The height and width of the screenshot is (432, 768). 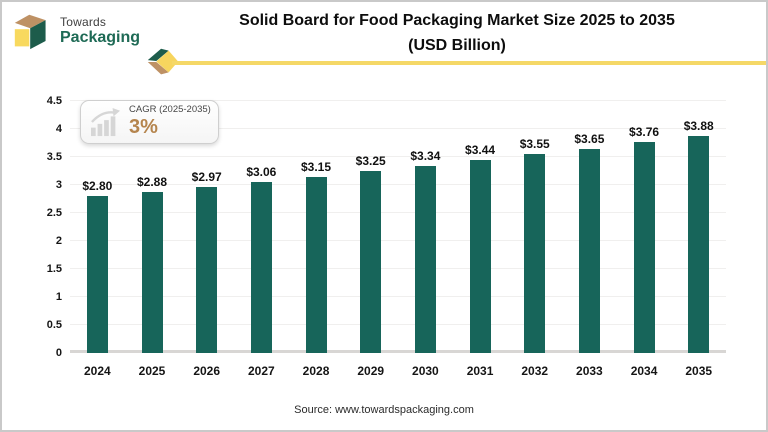 I want to click on x-label-2029: 2029, so click(x=371, y=371).